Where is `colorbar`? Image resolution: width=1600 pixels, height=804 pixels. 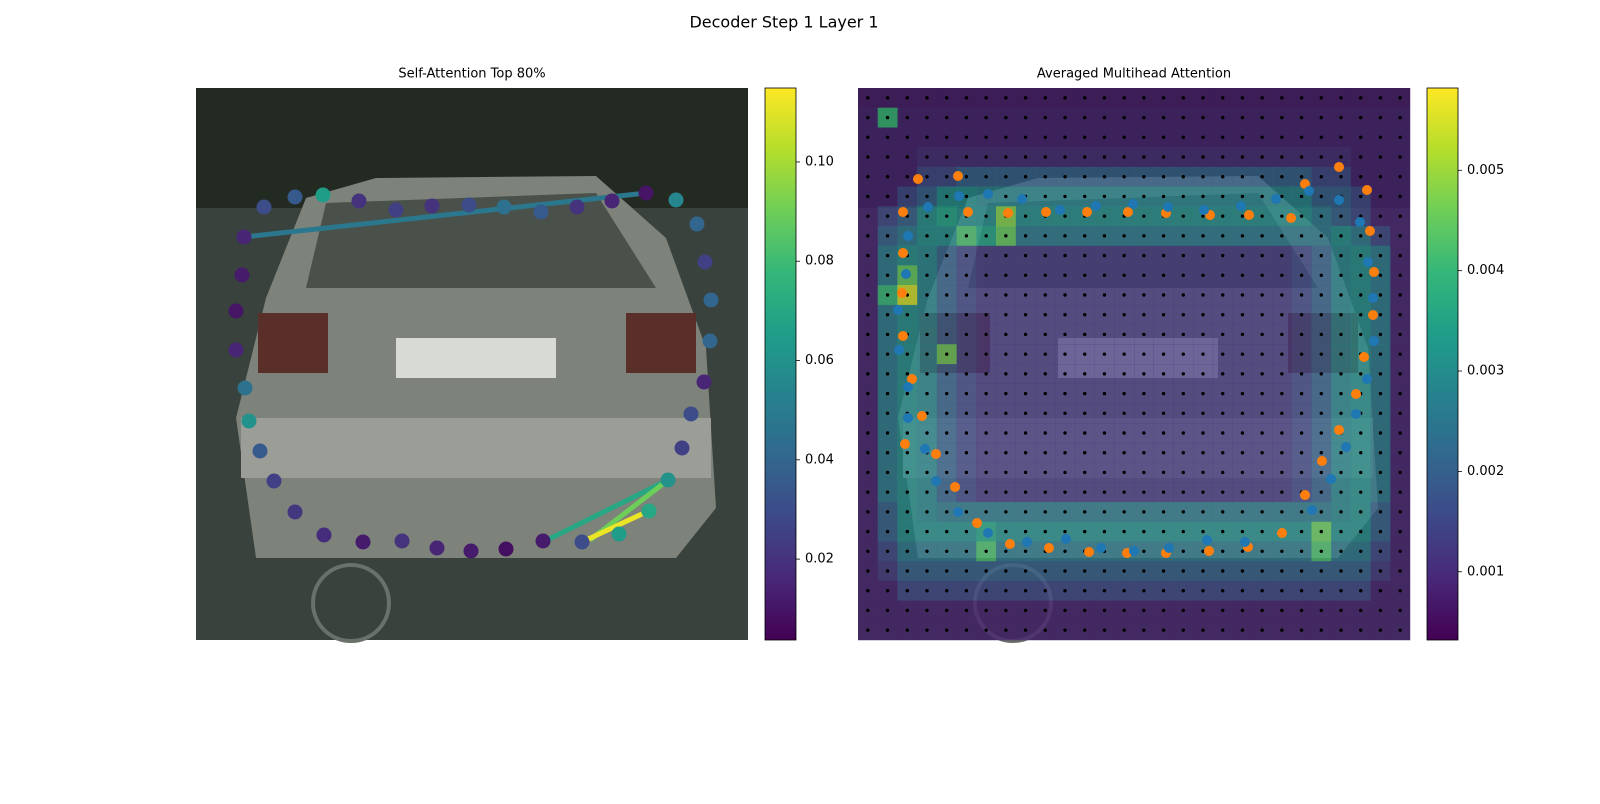 colorbar is located at coordinates (1442, 364).